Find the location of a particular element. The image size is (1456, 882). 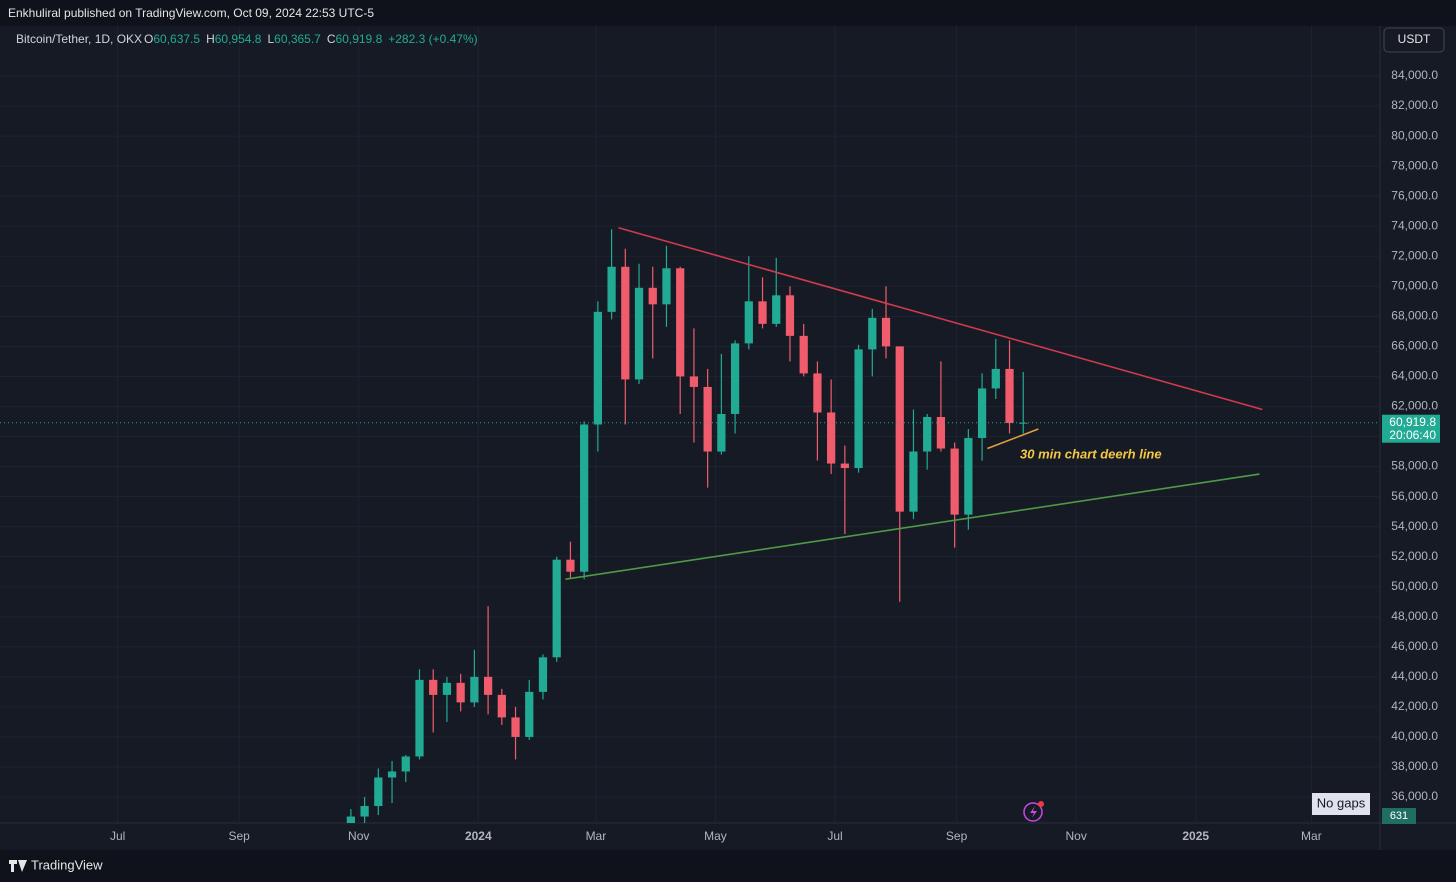

y-tick-label: 84,000.0 is located at coordinates (1414, 75).